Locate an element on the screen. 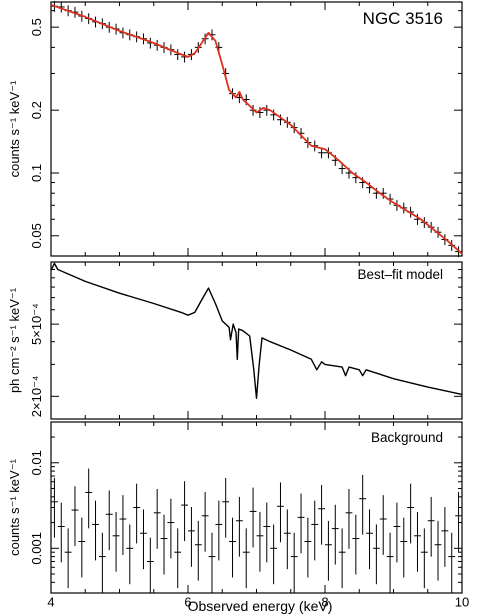  panel-label: NGC 3516 is located at coordinates (403, 18).